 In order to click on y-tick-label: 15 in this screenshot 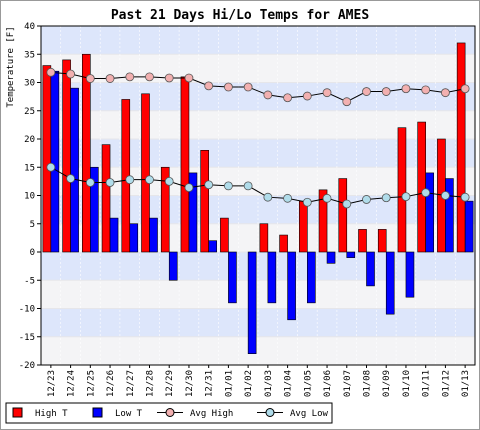, I will do `click(29, 168)`.